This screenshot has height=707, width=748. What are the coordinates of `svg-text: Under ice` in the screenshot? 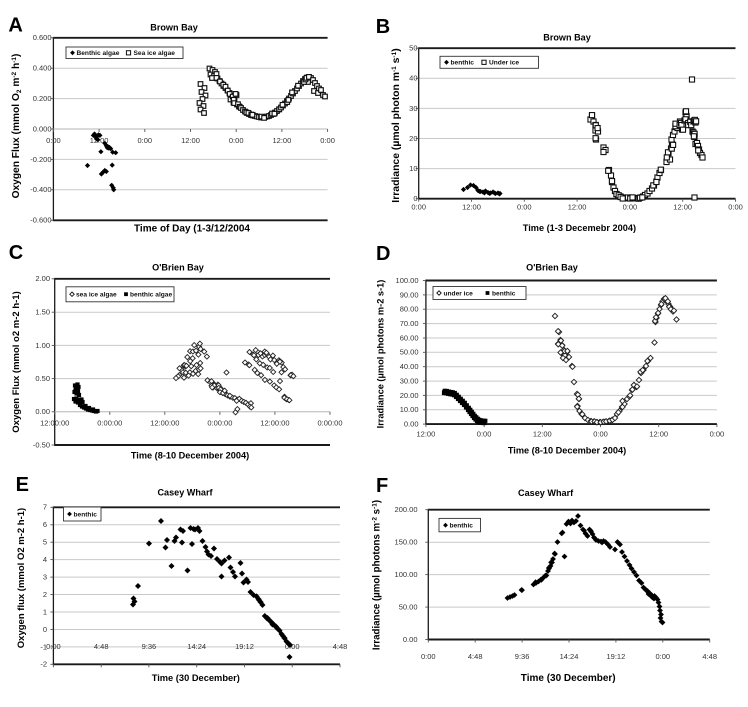 It's located at (504, 63).